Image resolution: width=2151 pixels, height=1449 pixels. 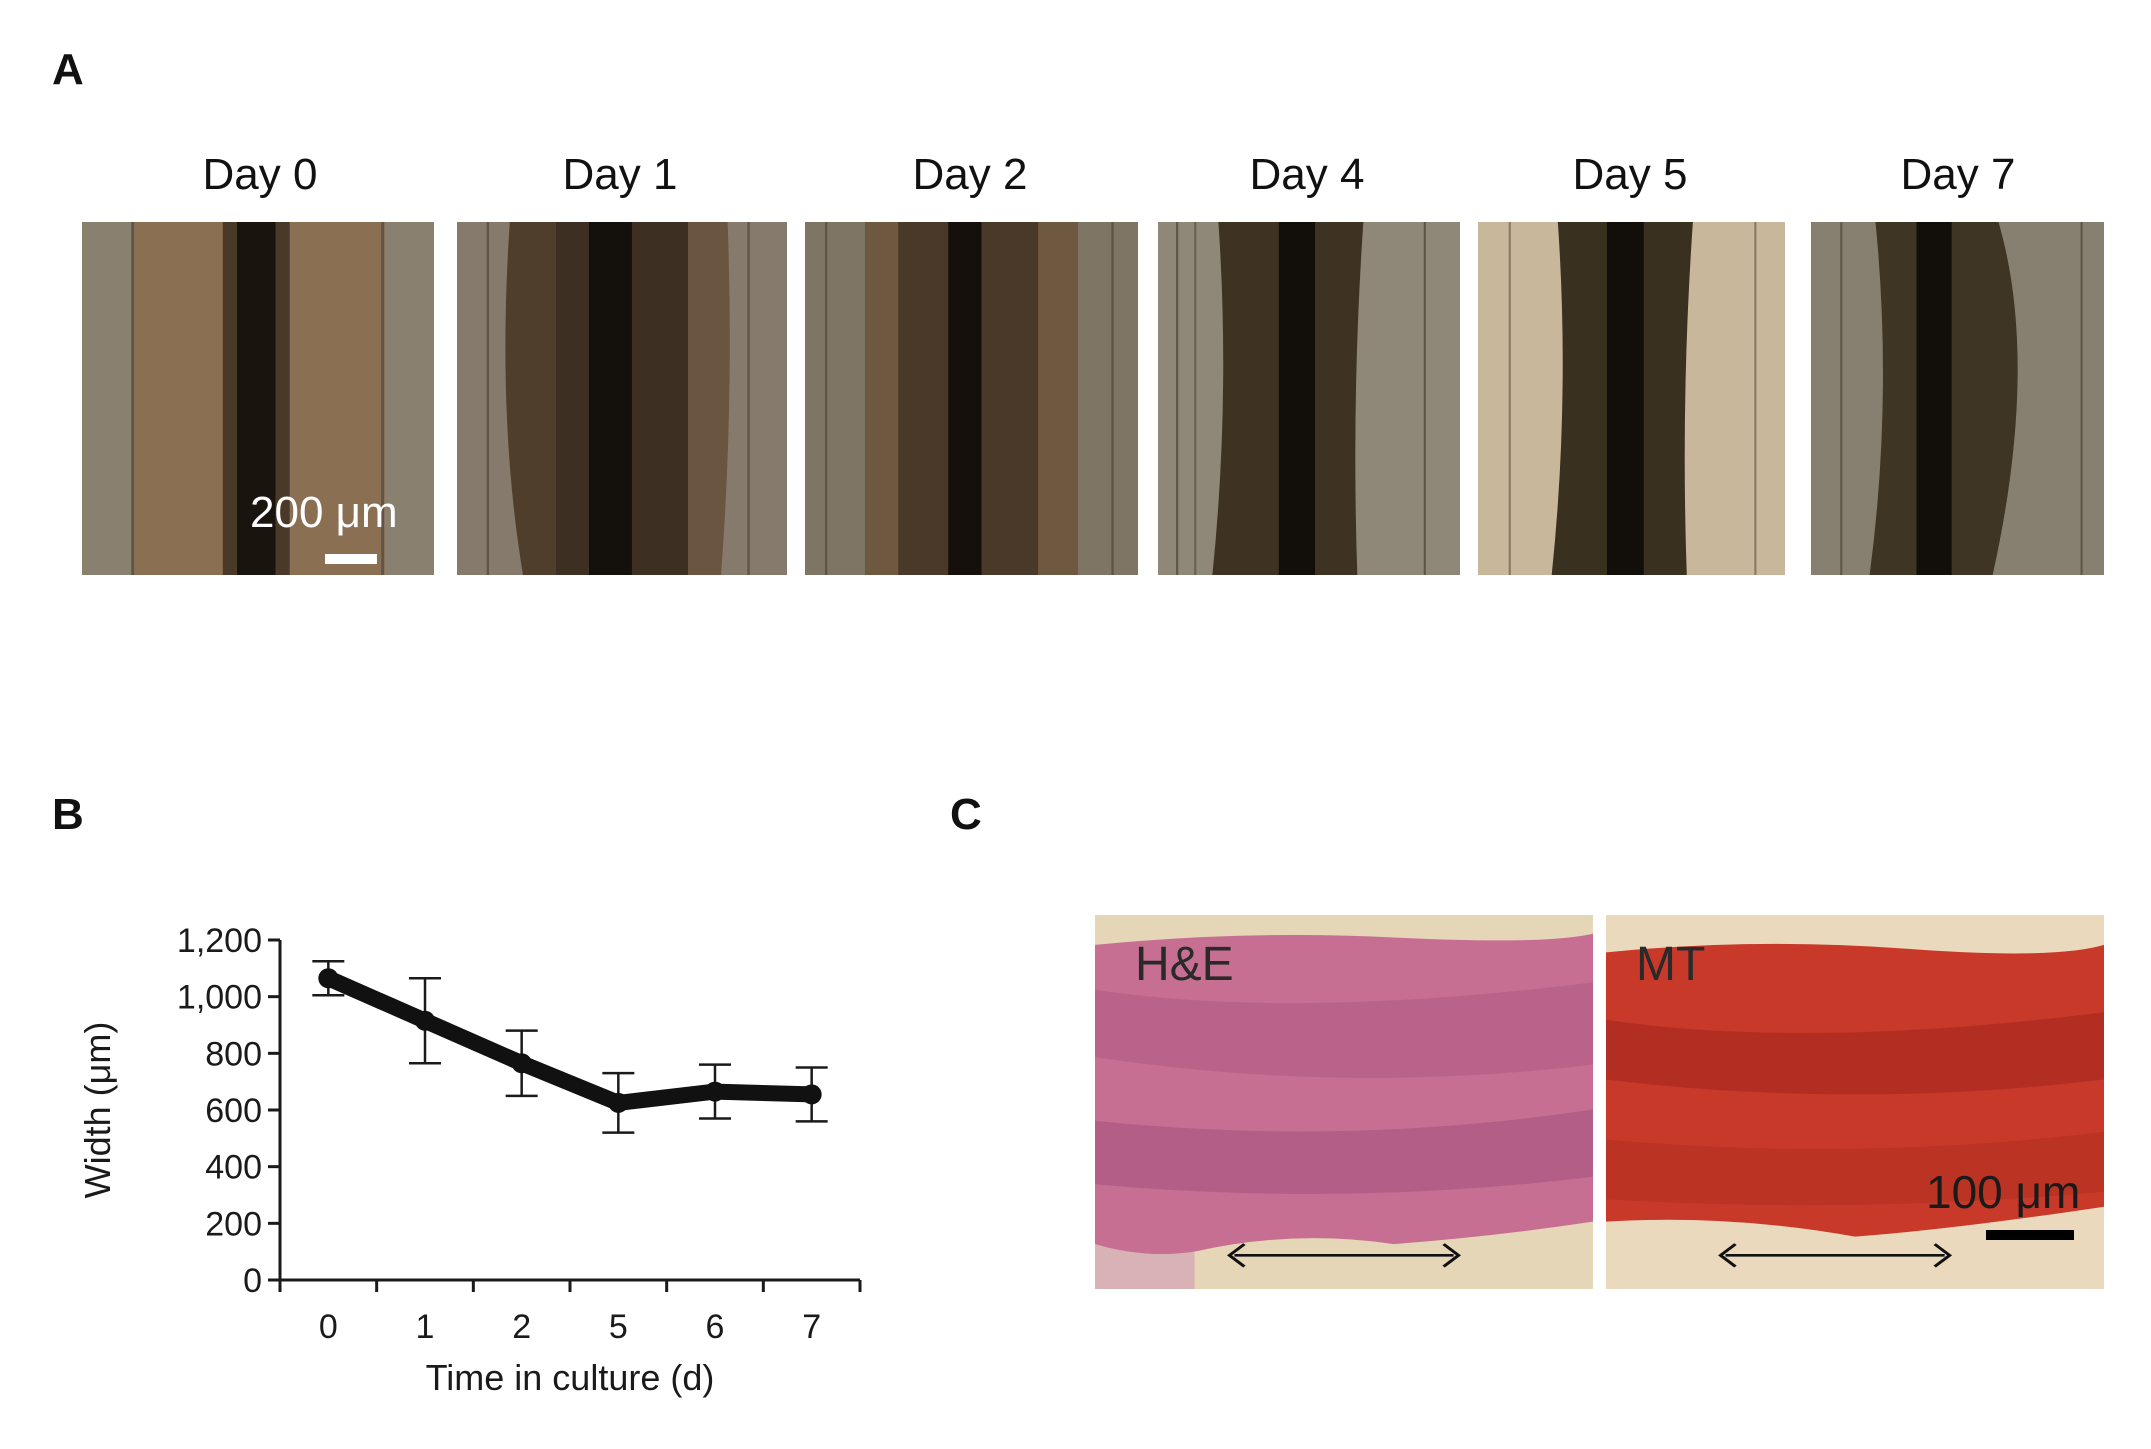 I want to click on day-label-5: Day 5, so click(x=1630, y=174).